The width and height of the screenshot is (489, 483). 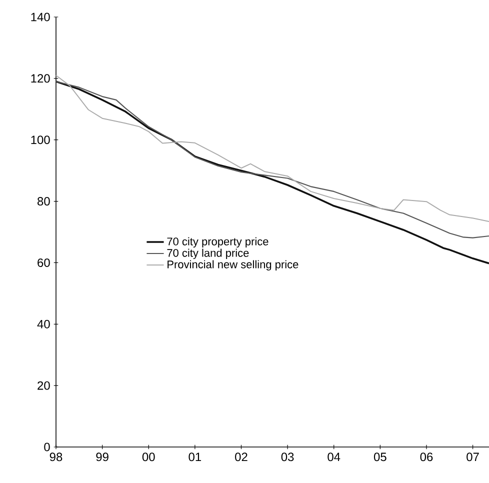 What do you see at coordinates (40, 78) in the screenshot?
I see `y-tick-label: 120` at bounding box center [40, 78].